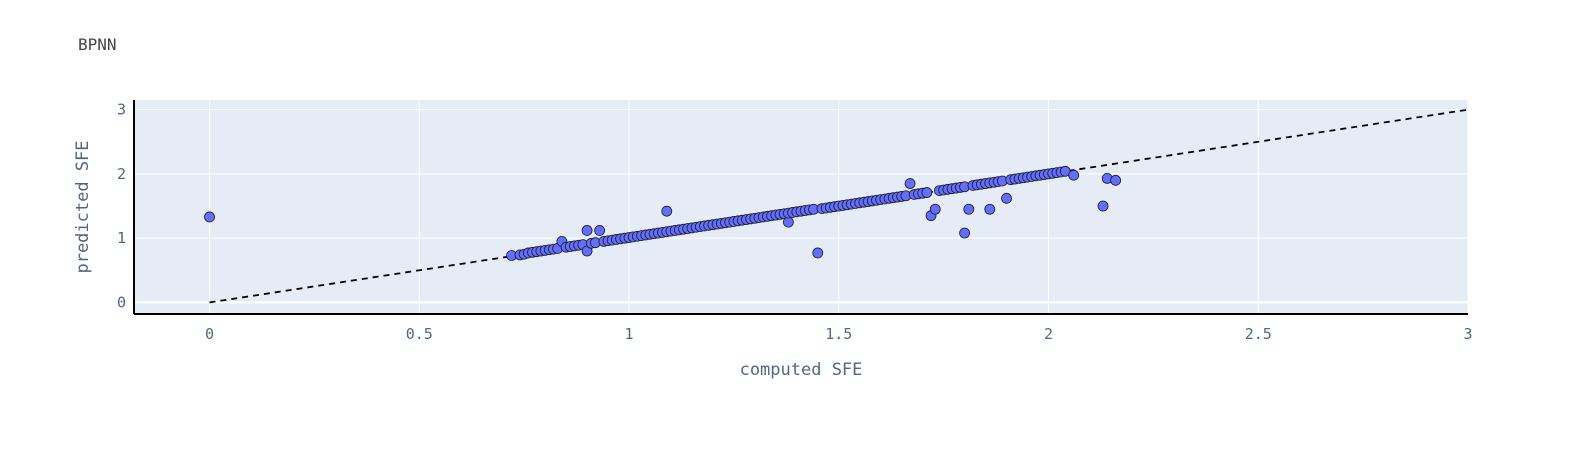 This screenshot has height=450, width=1576. What do you see at coordinates (97, 44) in the screenshot?
I see `chart-title: BPNN` at bounding box center [97, 44].